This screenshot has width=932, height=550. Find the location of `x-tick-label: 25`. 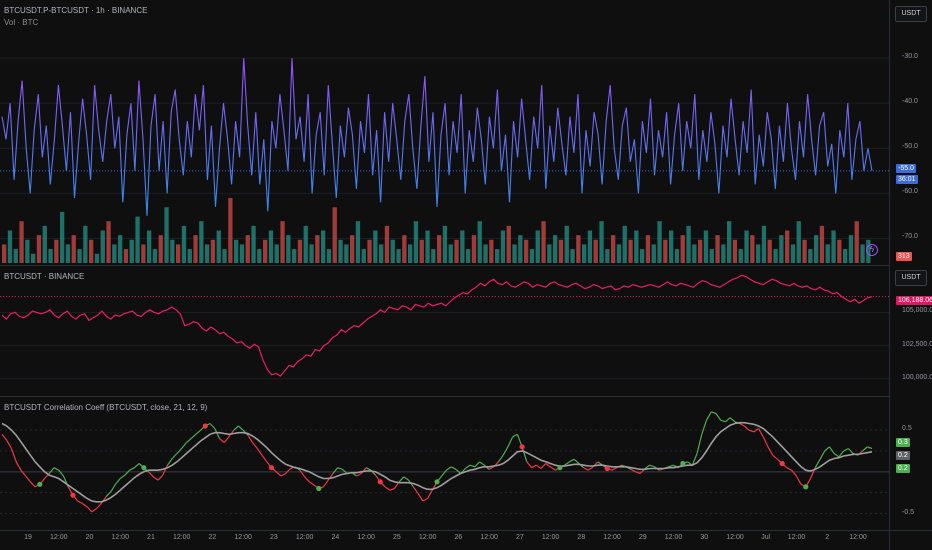

x-tick-label: 25 is located at coordinates (396, 537).